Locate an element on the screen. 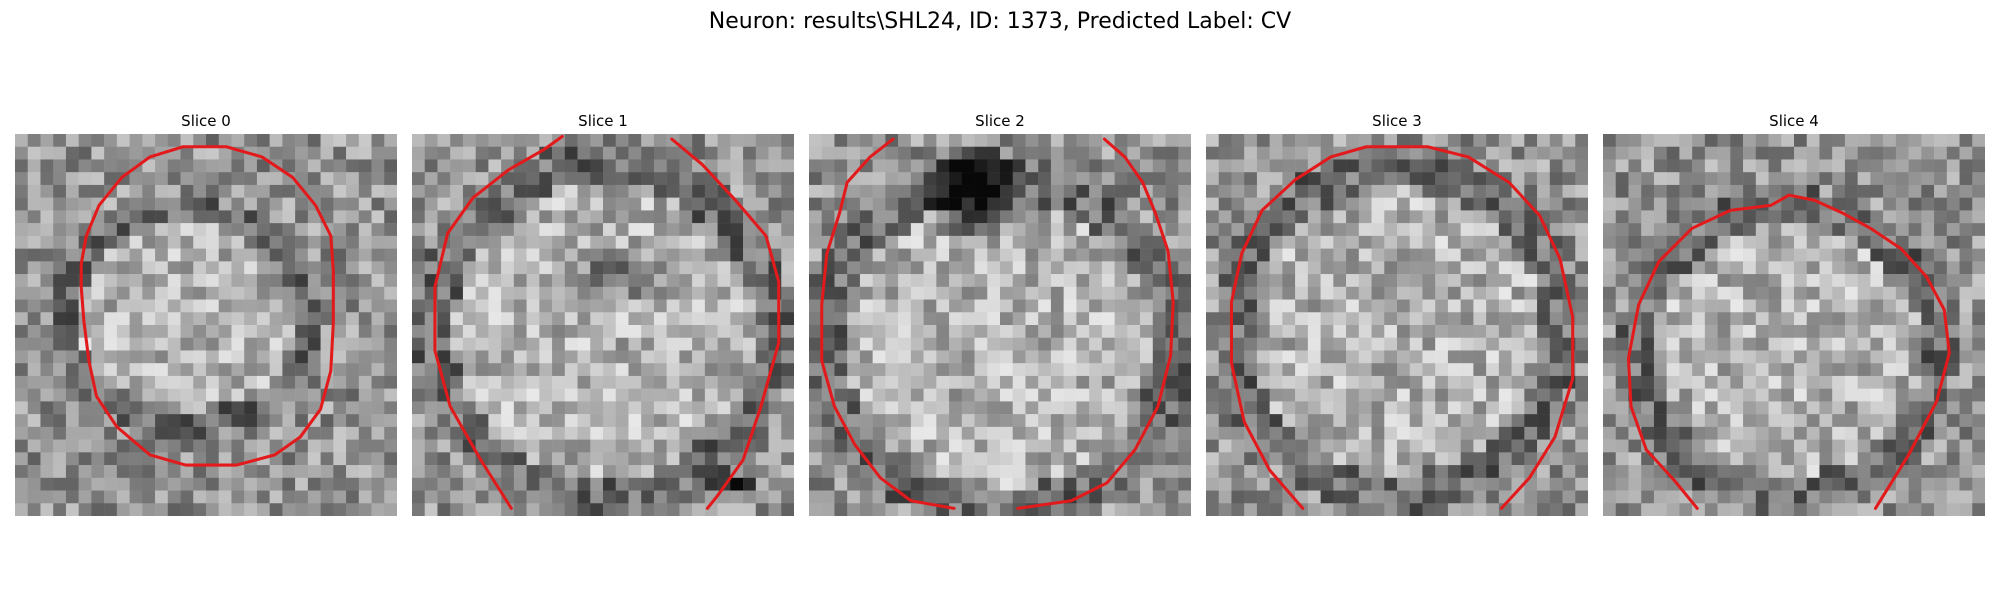 The image size is (2000, 600). slice-panel-2: Slice 2 is located at coordinates (1000, 312).